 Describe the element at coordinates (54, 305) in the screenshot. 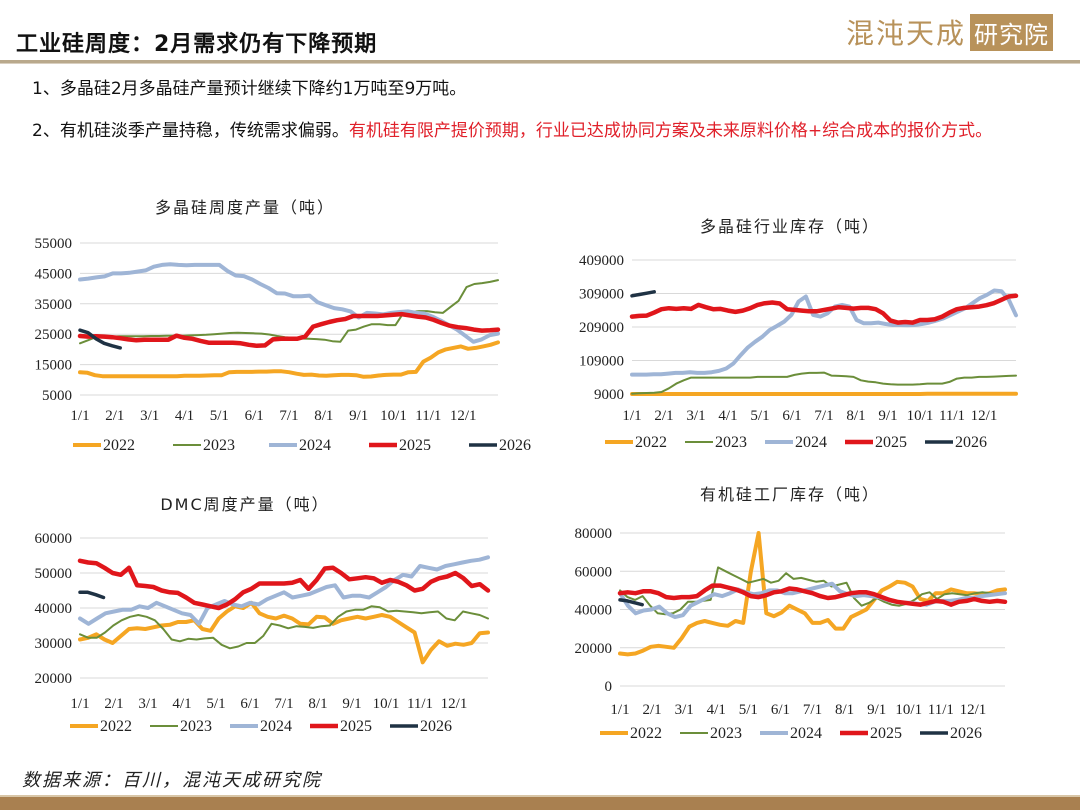

I see `y-tick-label: 35000` at that location.